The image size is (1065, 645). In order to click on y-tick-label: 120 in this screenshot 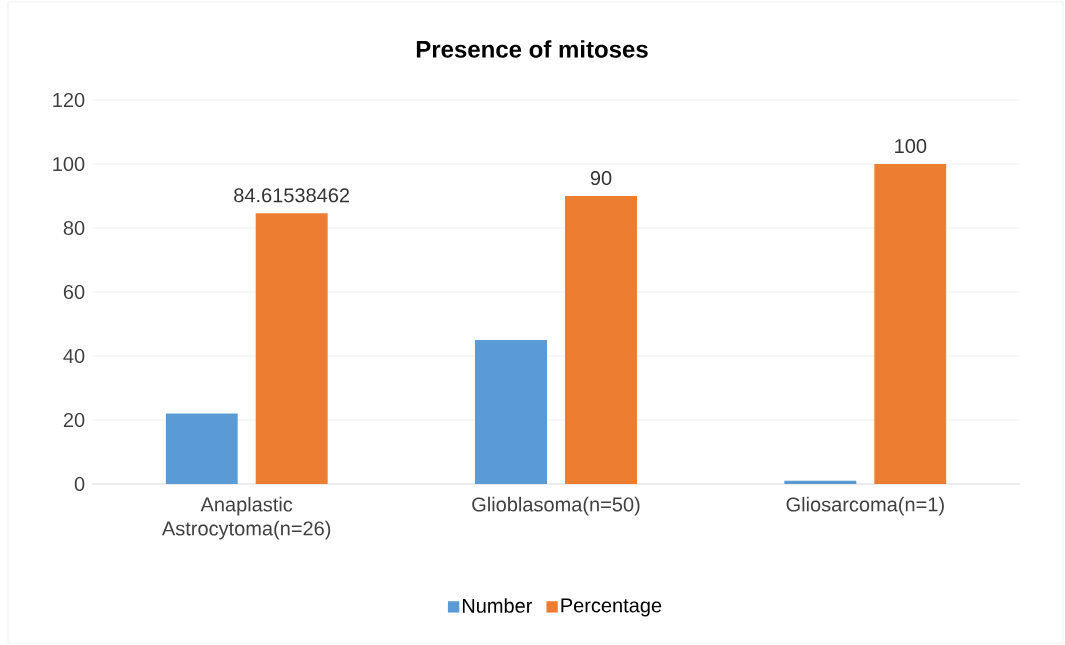, I will do `click(69, 100)`.